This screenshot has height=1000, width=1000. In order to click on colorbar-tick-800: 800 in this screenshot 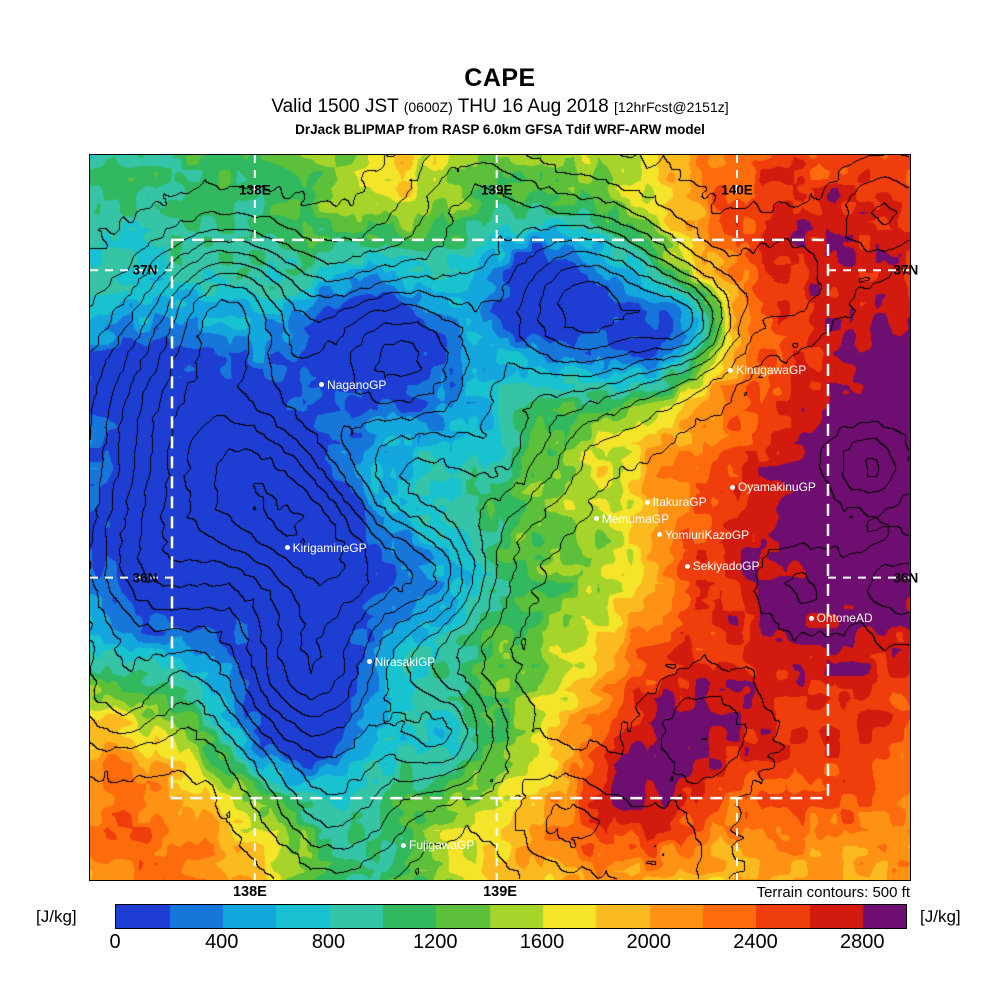, I will do `click(328, 942)`.